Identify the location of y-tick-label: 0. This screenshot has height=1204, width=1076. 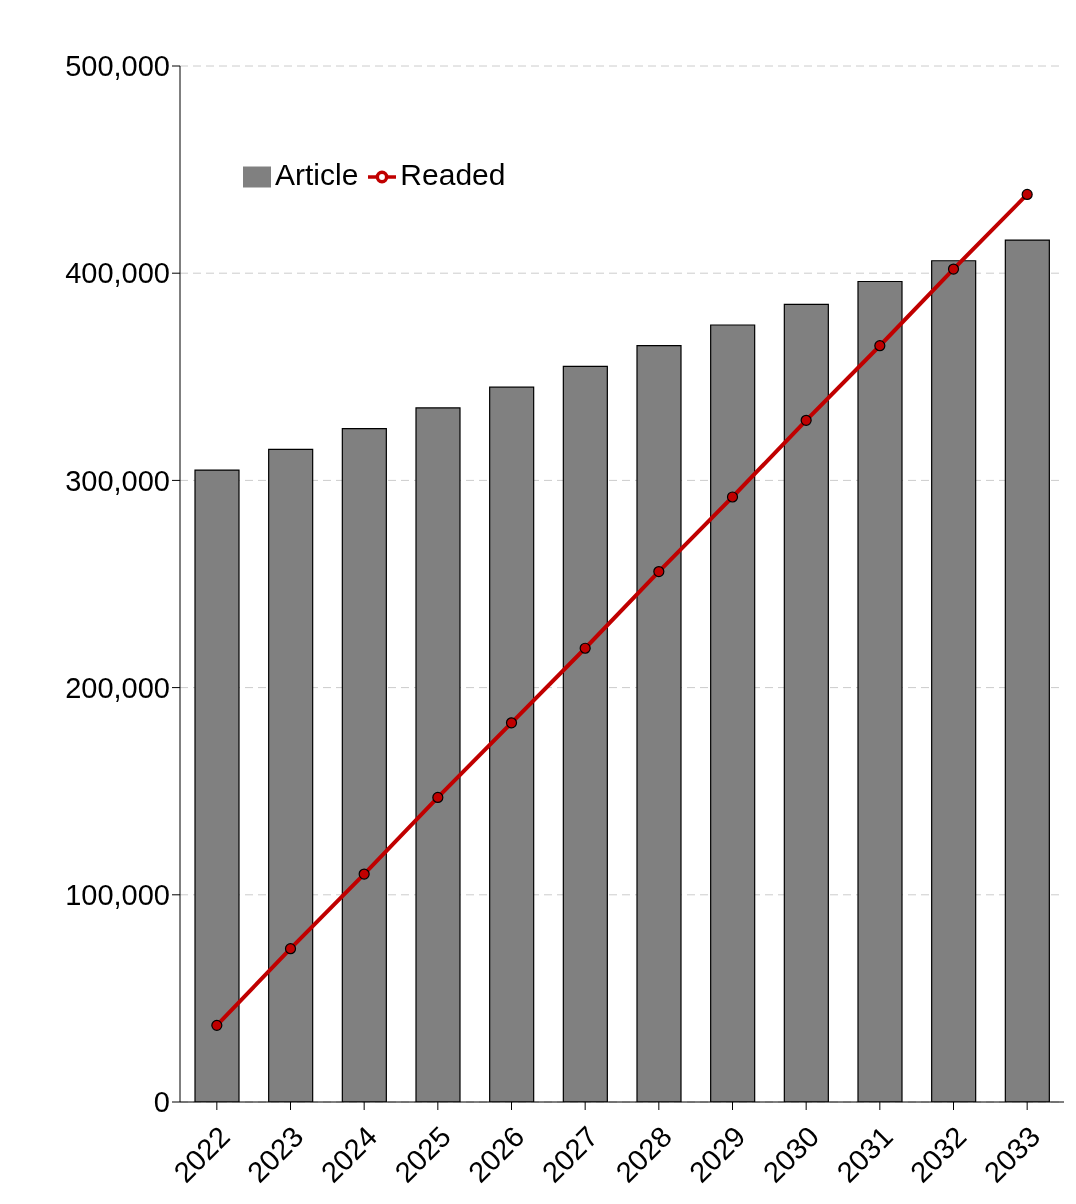
(161, 1102).